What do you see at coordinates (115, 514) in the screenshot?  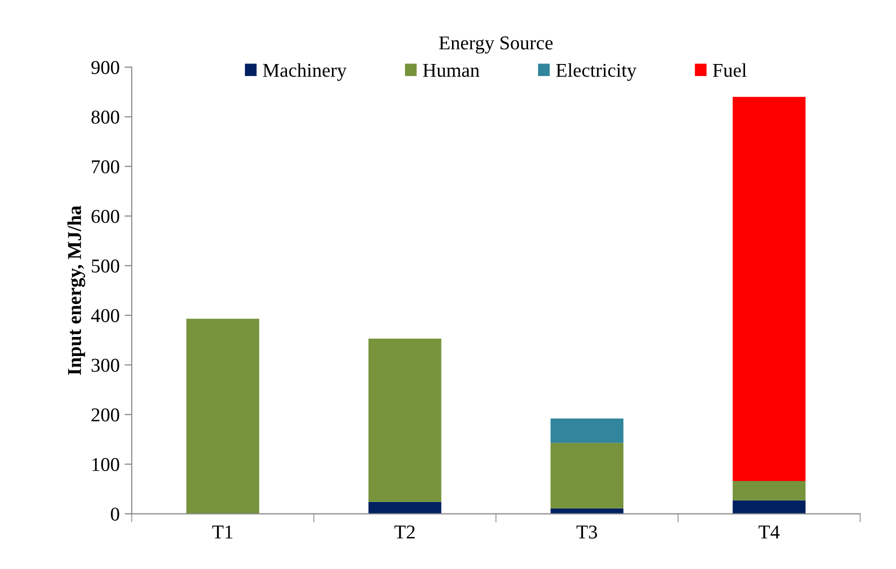 I see `y-tick-label: 0` at bounding box center [115, 514].